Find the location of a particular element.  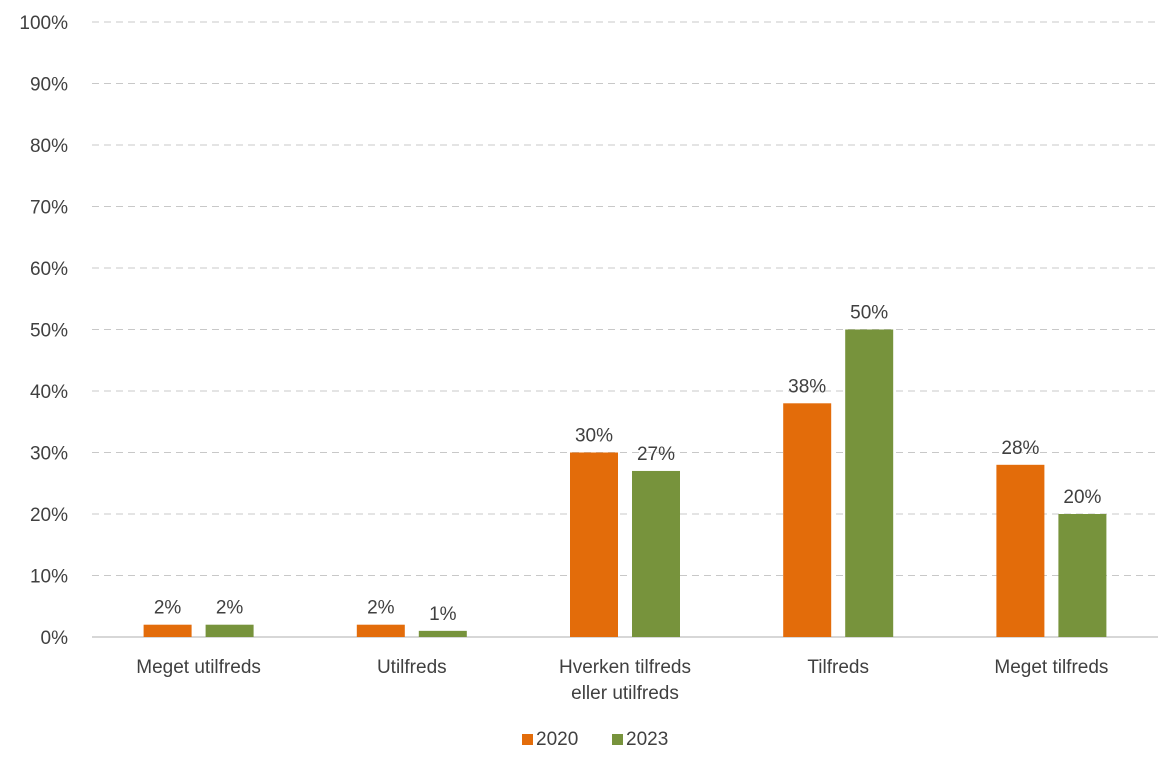

data-label: 28% is located at coordinates (1020, 448).